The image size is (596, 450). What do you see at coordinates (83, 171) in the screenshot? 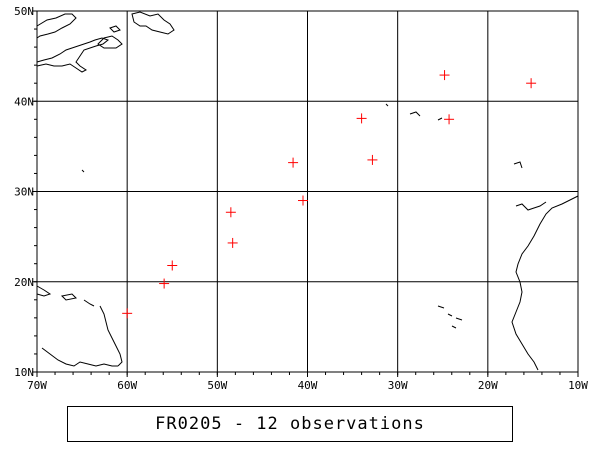
I see `coastline-bermuda` at bounding box center [83, 171].